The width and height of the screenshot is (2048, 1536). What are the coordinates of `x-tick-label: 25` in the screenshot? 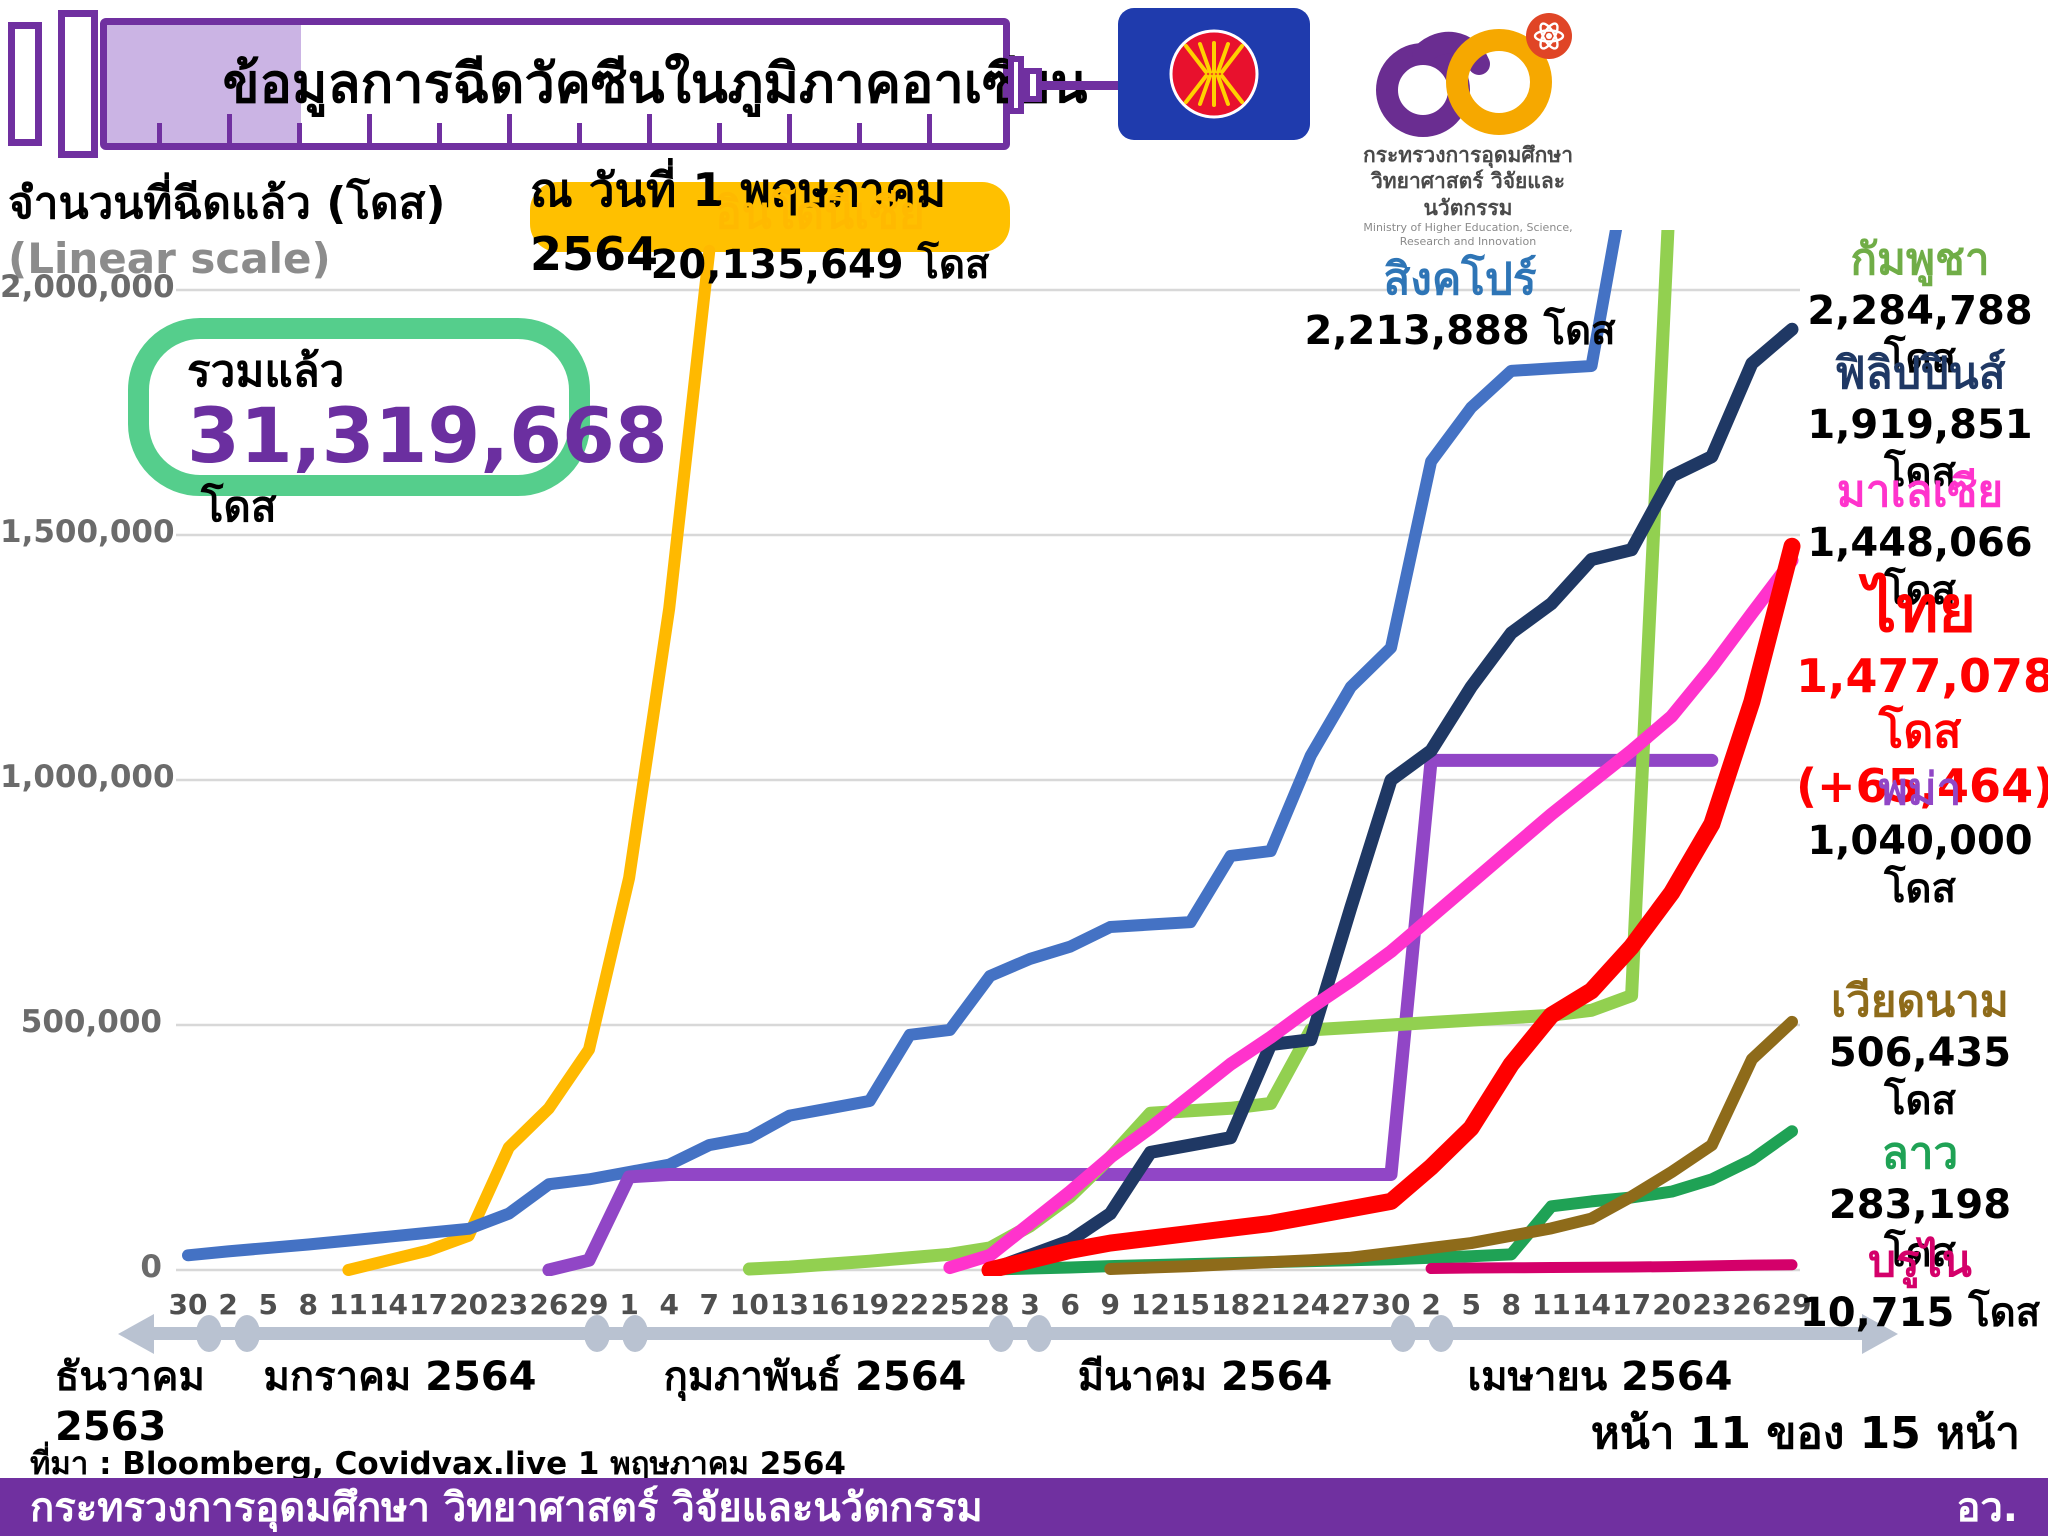 It's located at (950, 1304).